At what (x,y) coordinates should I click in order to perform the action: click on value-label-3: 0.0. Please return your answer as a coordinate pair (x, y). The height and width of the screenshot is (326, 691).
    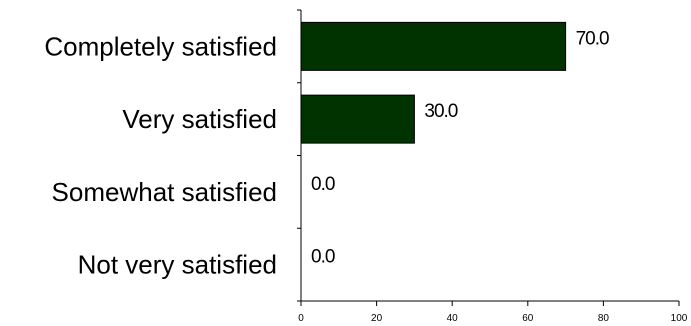
    Looking at the image, I should click on (323, 257).